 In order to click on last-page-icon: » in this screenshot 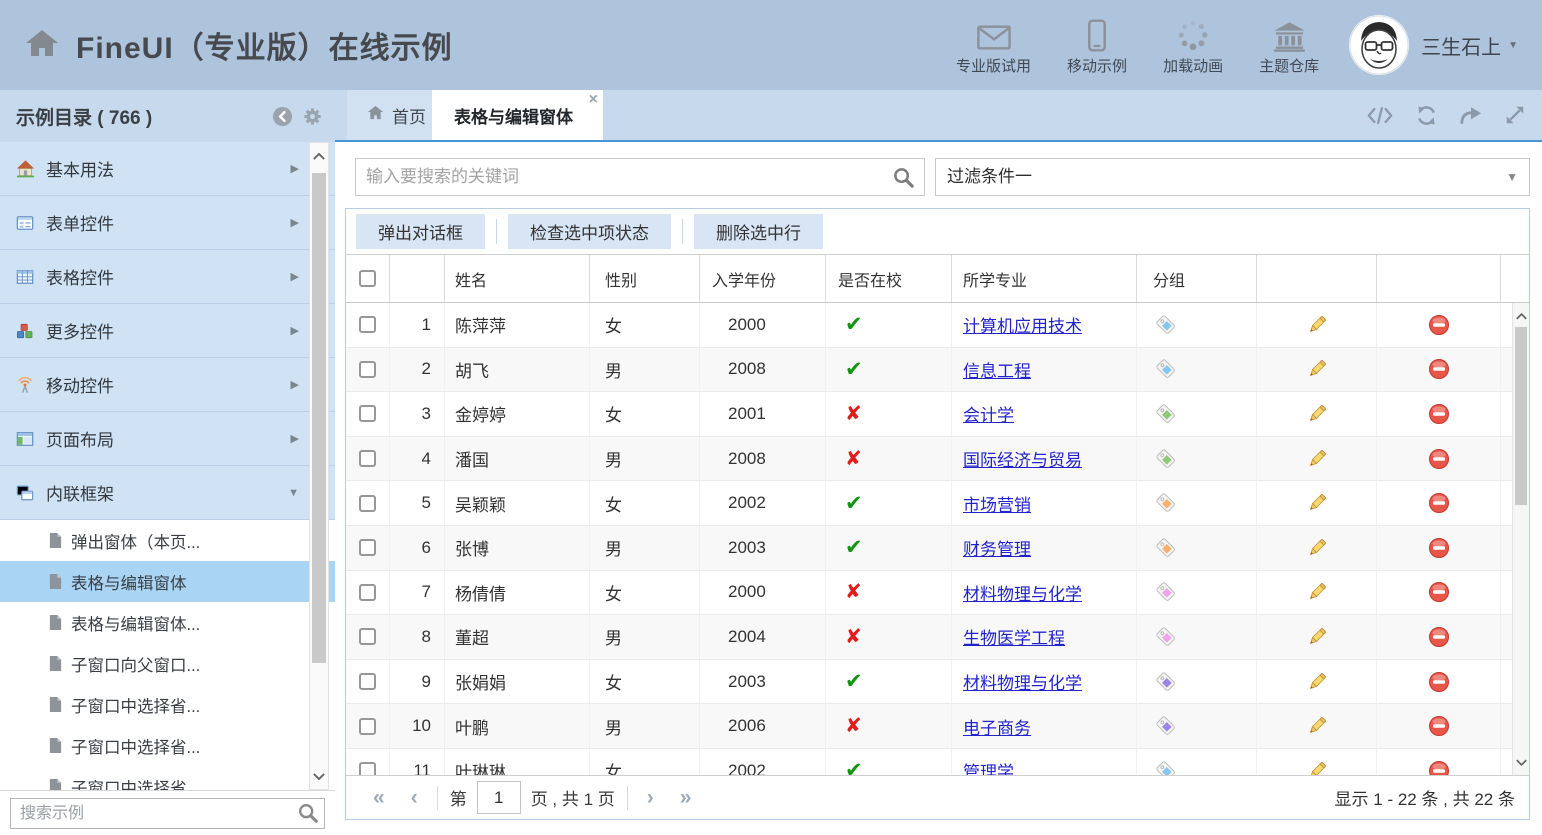, I will do `click(685, 797)`.